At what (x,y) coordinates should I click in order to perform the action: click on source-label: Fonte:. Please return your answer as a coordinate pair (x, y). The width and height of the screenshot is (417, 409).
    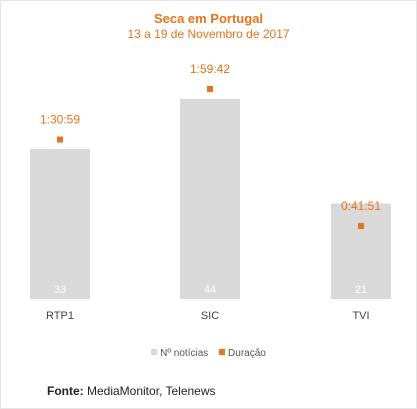
    Looking at the image, I should click on (65, 391).